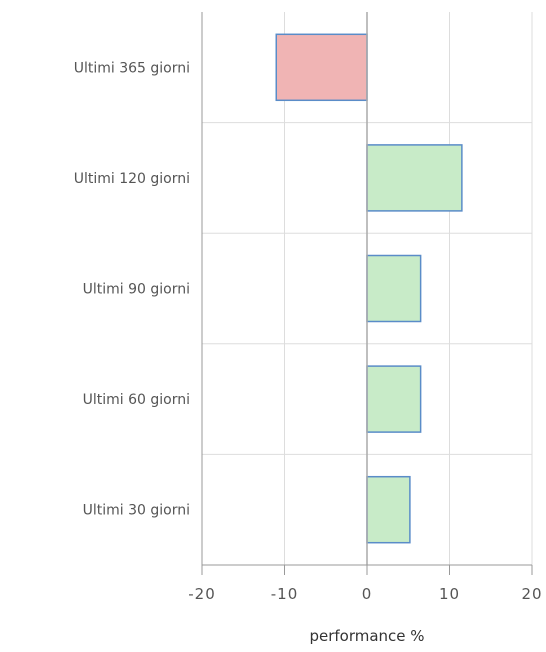 This screenshot has height=652, width=546. What do you see at coordinates (285, 594) in the screenshot?
I see `x-tick-label: -10` at bounding box center [285, 594].